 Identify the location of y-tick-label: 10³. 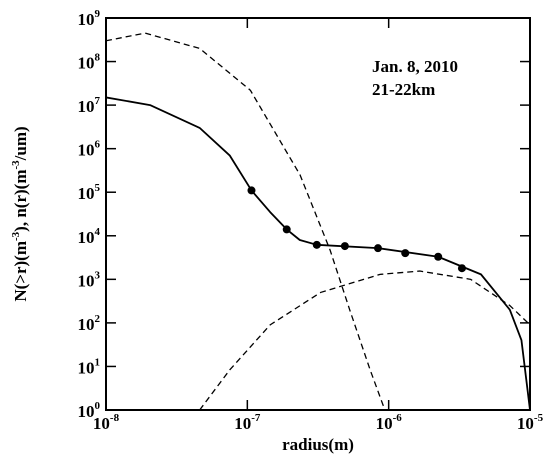
(89, 279).